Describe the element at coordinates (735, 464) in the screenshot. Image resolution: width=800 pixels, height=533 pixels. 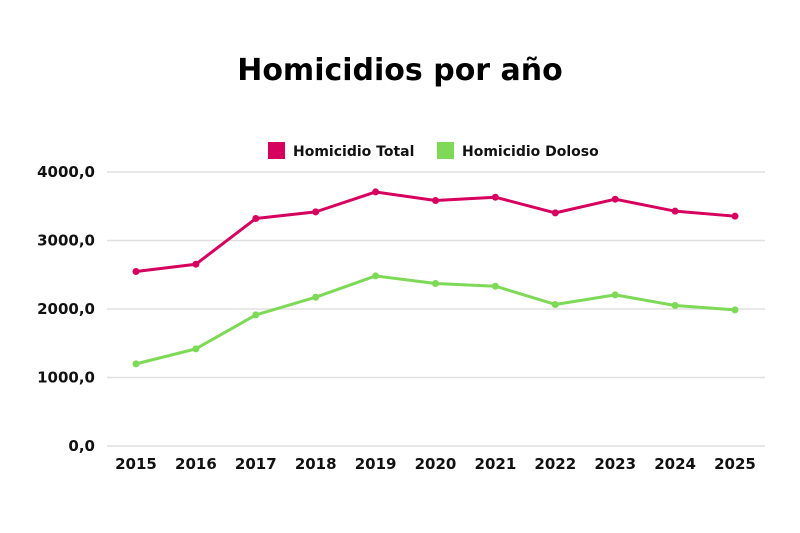
I see `x-tick-label: 2025` at that location.